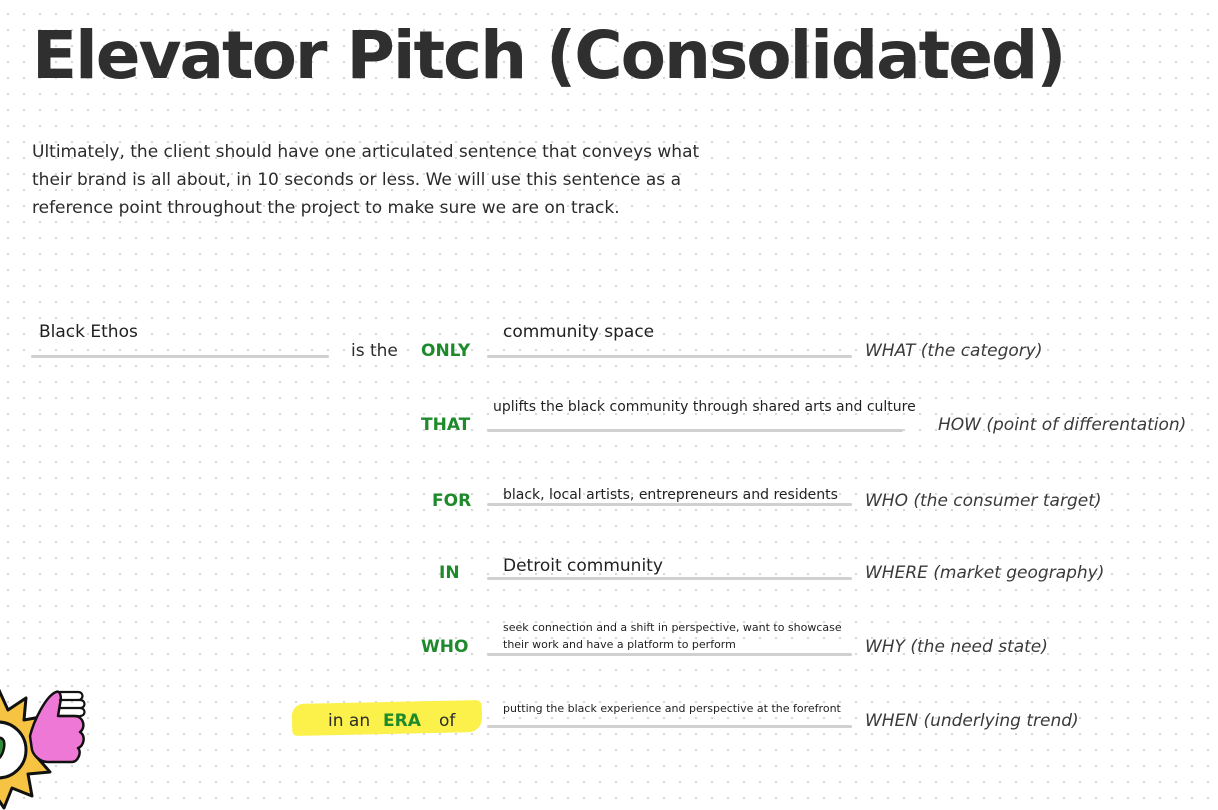 This screenshot has width=1218, height=810. I want to click on keyword-era: ERA, so click(402, 721).